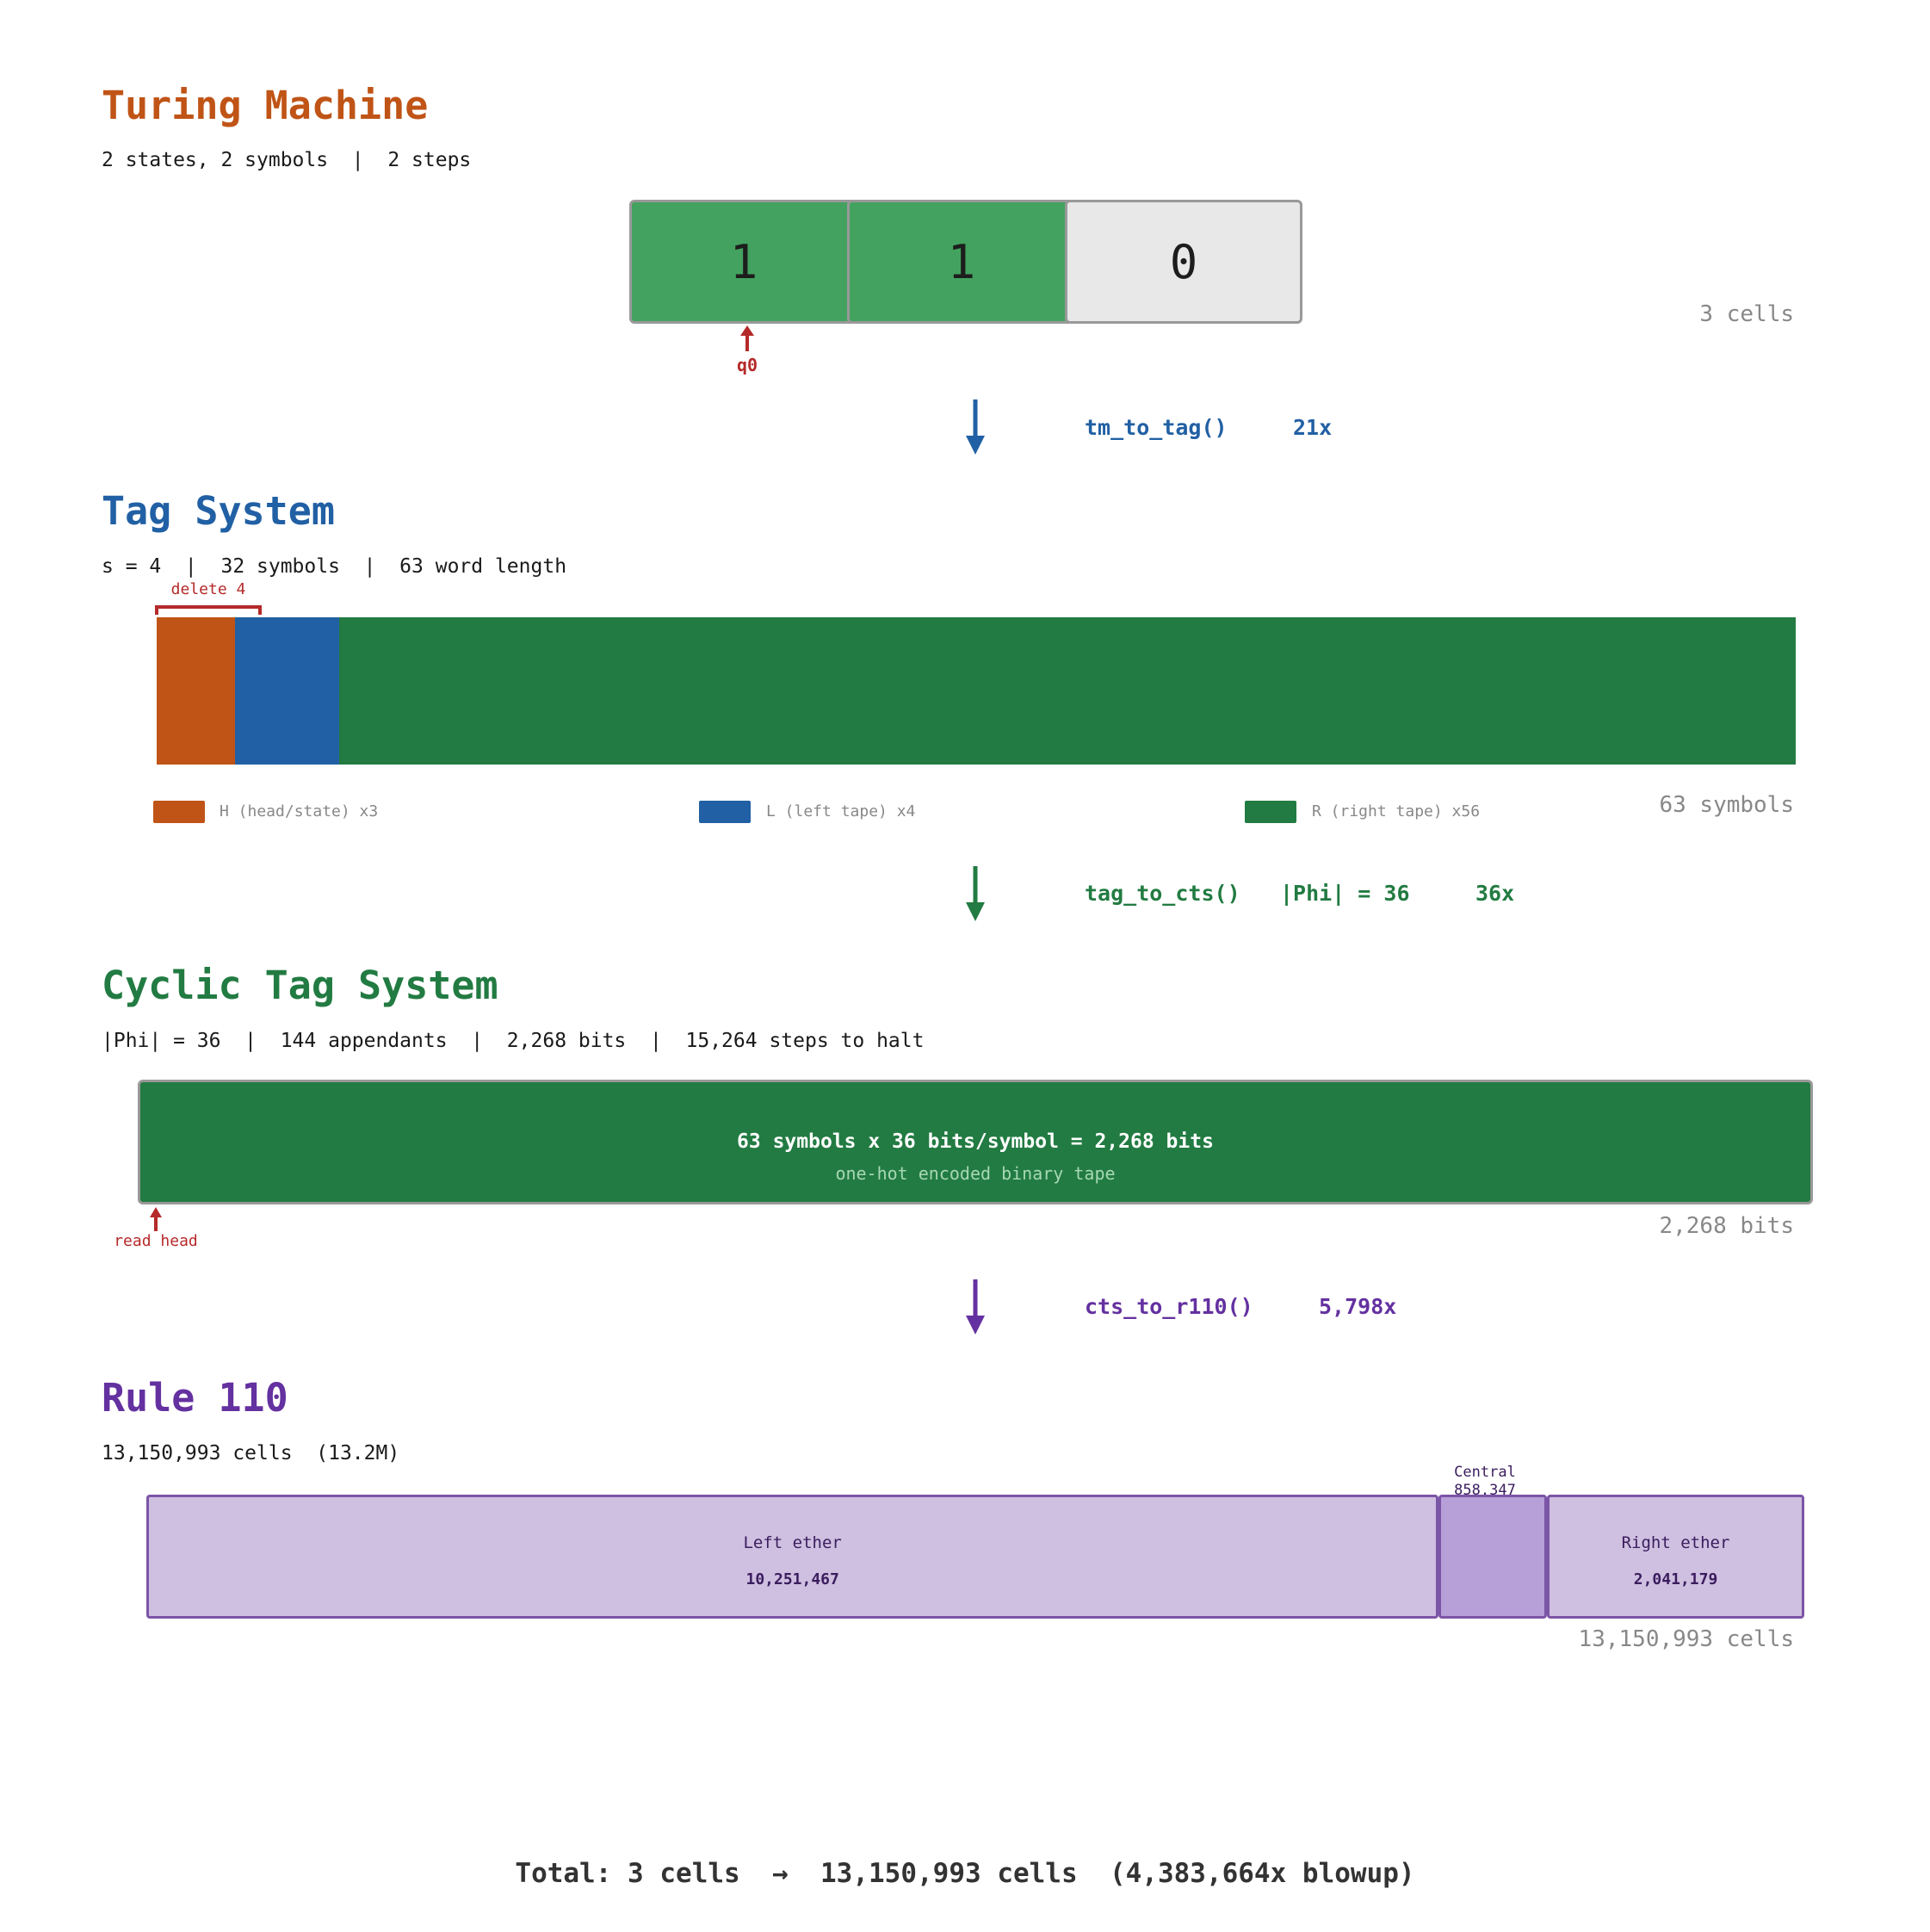 The height and width of the screenshot is (1932, 1930). What do you see at coordinates (1675, 1557) in the screenshot?
I see `r110-right-ether: Right ether 2,041,179` at bounding box center [1675, 1557].